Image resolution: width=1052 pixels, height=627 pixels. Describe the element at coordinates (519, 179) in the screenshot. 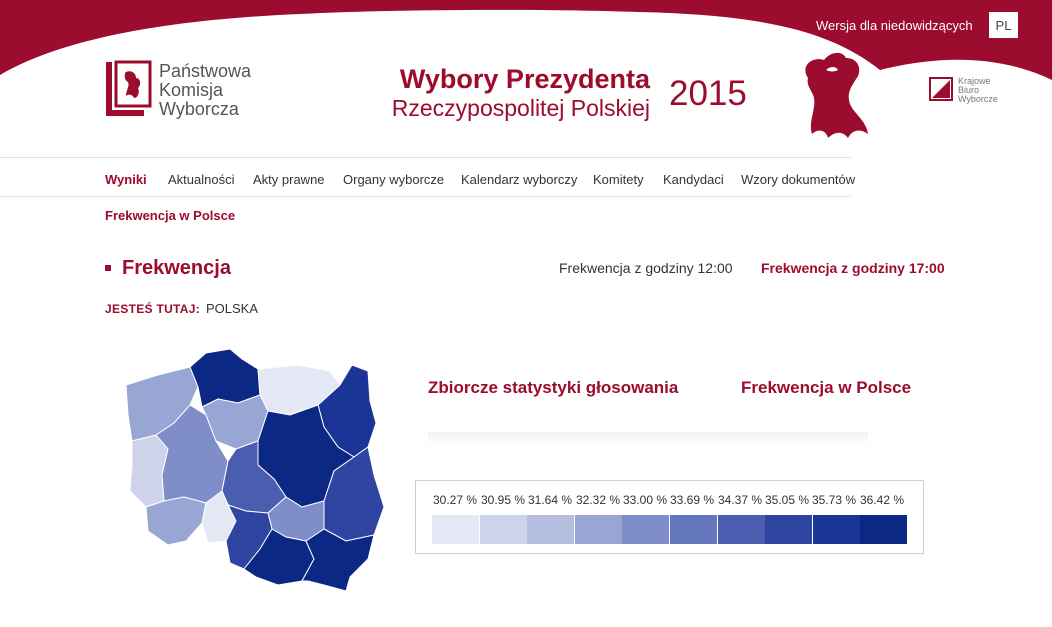

I see `nav-item-kalendarz-wyborczy: Kalendarz wyborczy` at that location.